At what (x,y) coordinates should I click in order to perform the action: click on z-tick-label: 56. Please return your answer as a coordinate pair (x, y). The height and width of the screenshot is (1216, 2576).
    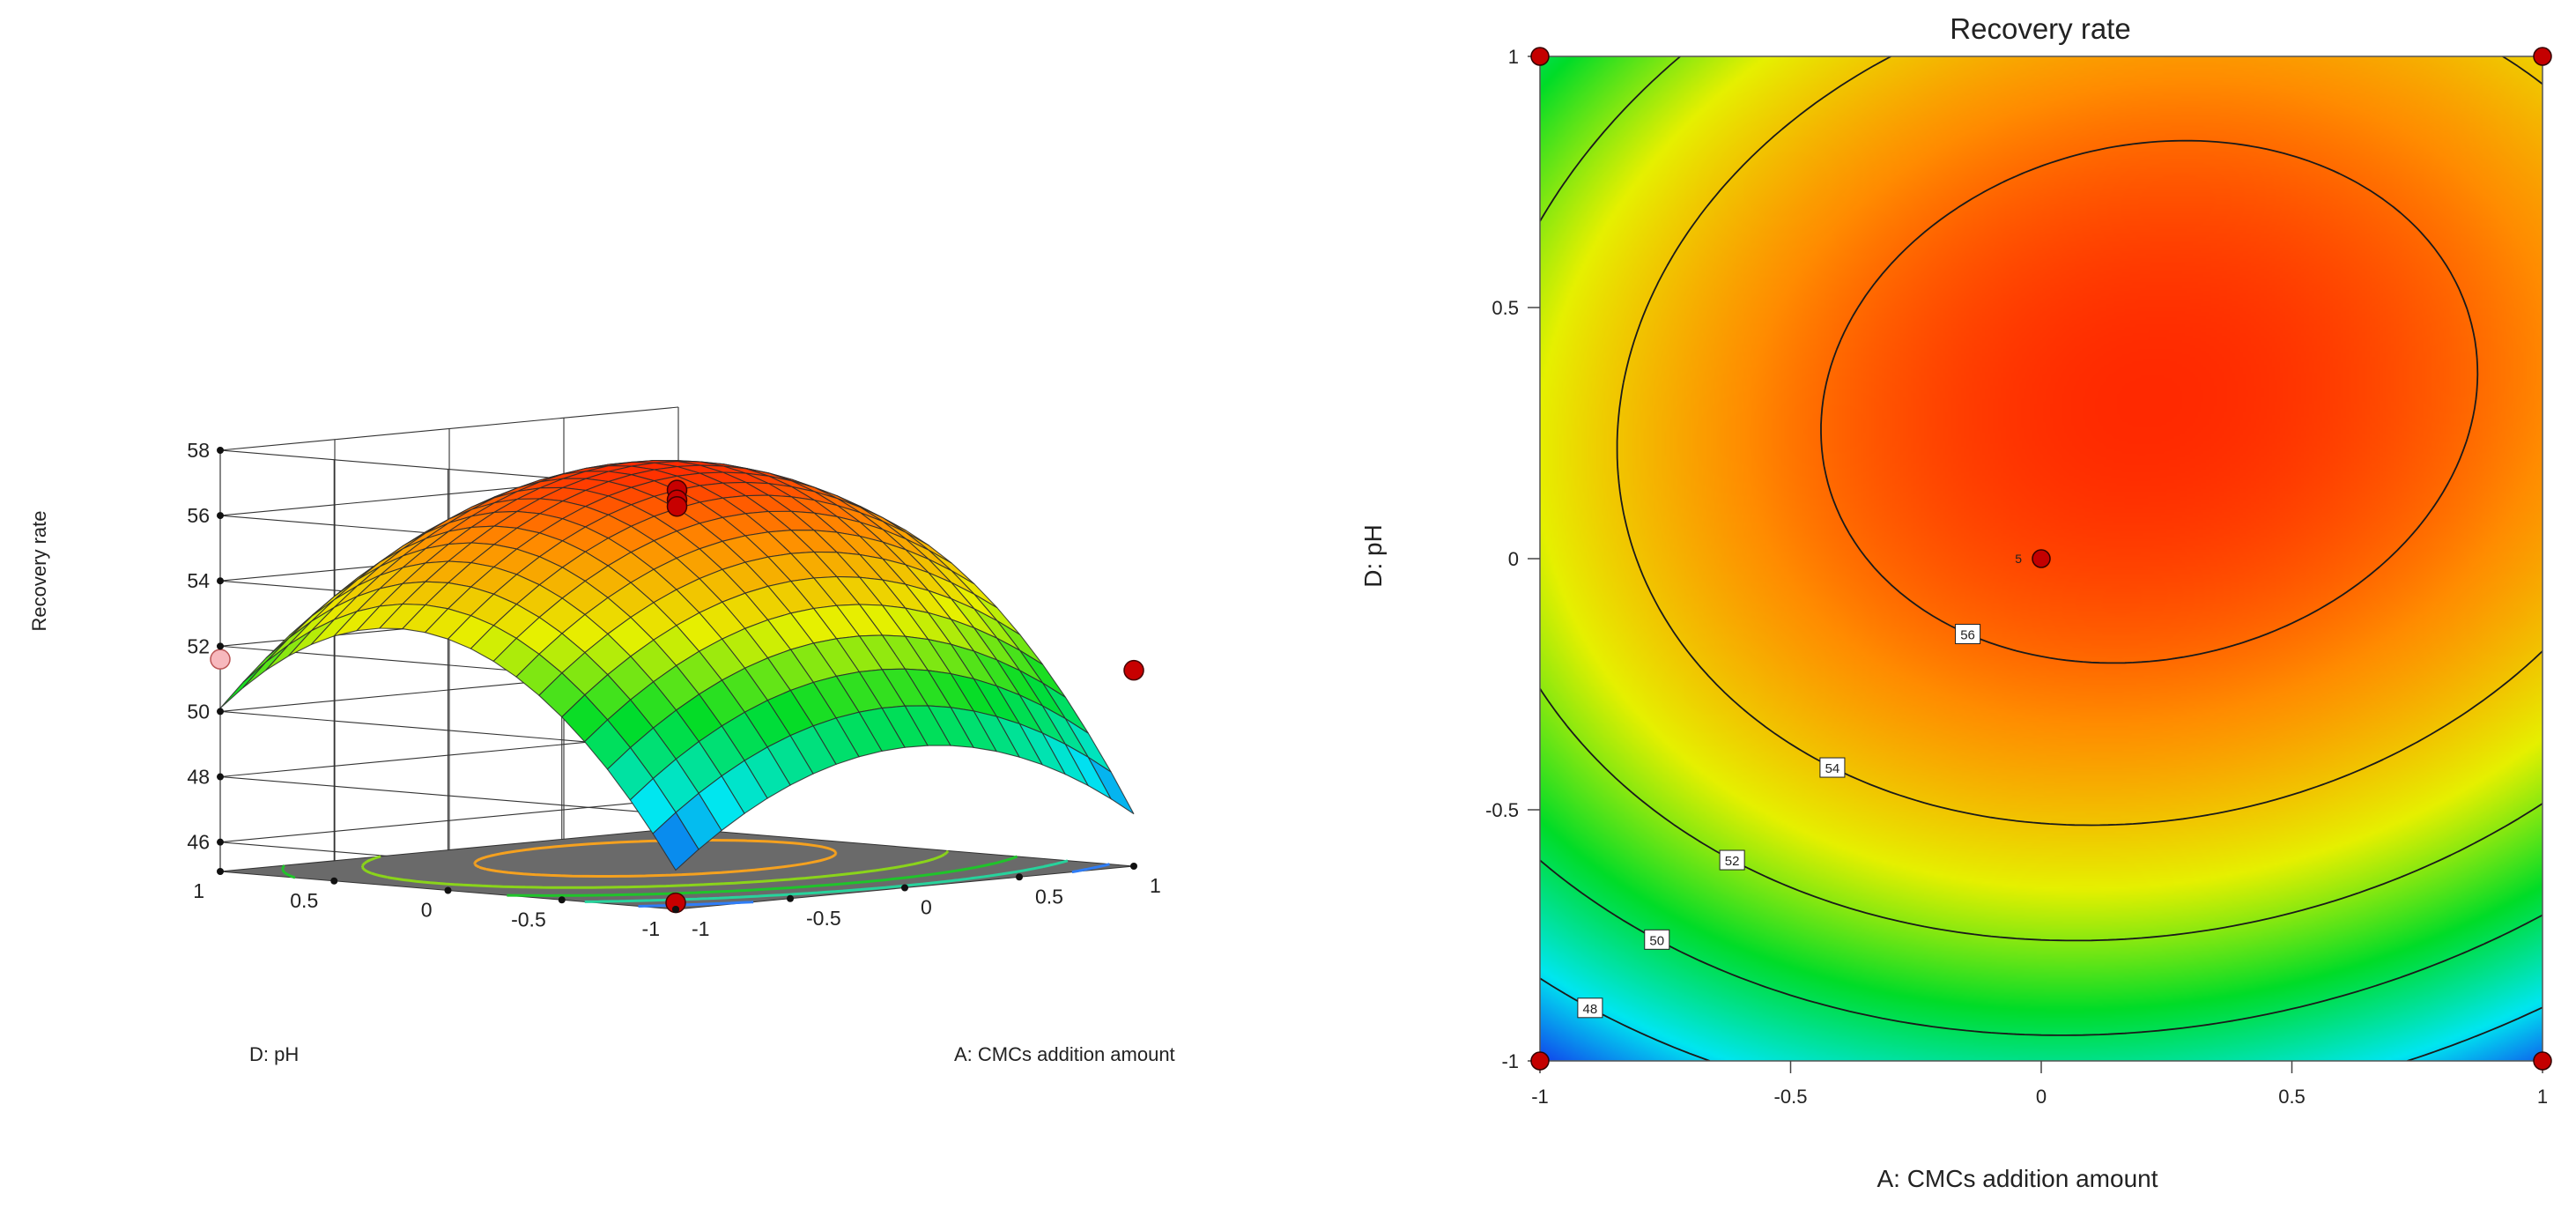
    Looking at the image, I should click on (199, 515).